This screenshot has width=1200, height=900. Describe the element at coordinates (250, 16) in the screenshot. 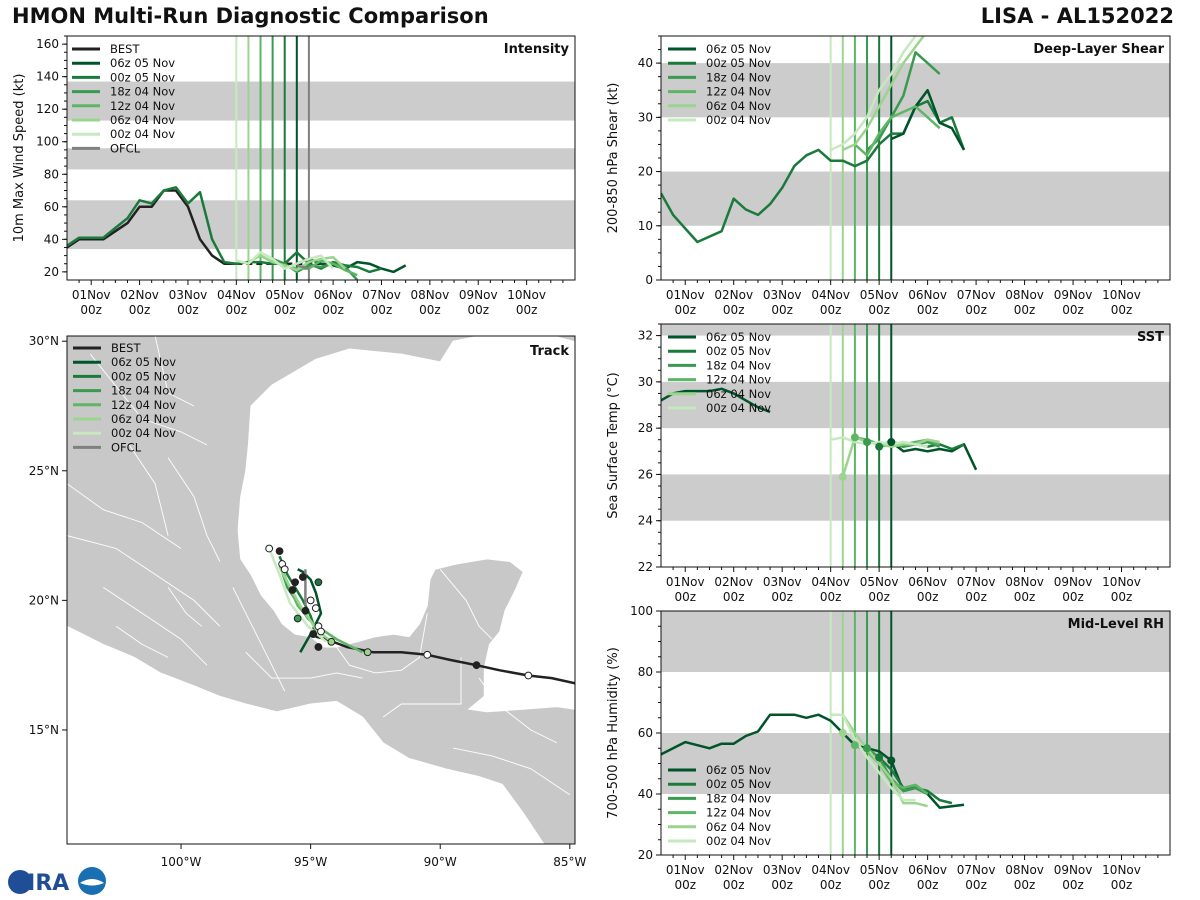

I see `figure-title: HMON Multi-Run Diagnostic Comparison` at that location.